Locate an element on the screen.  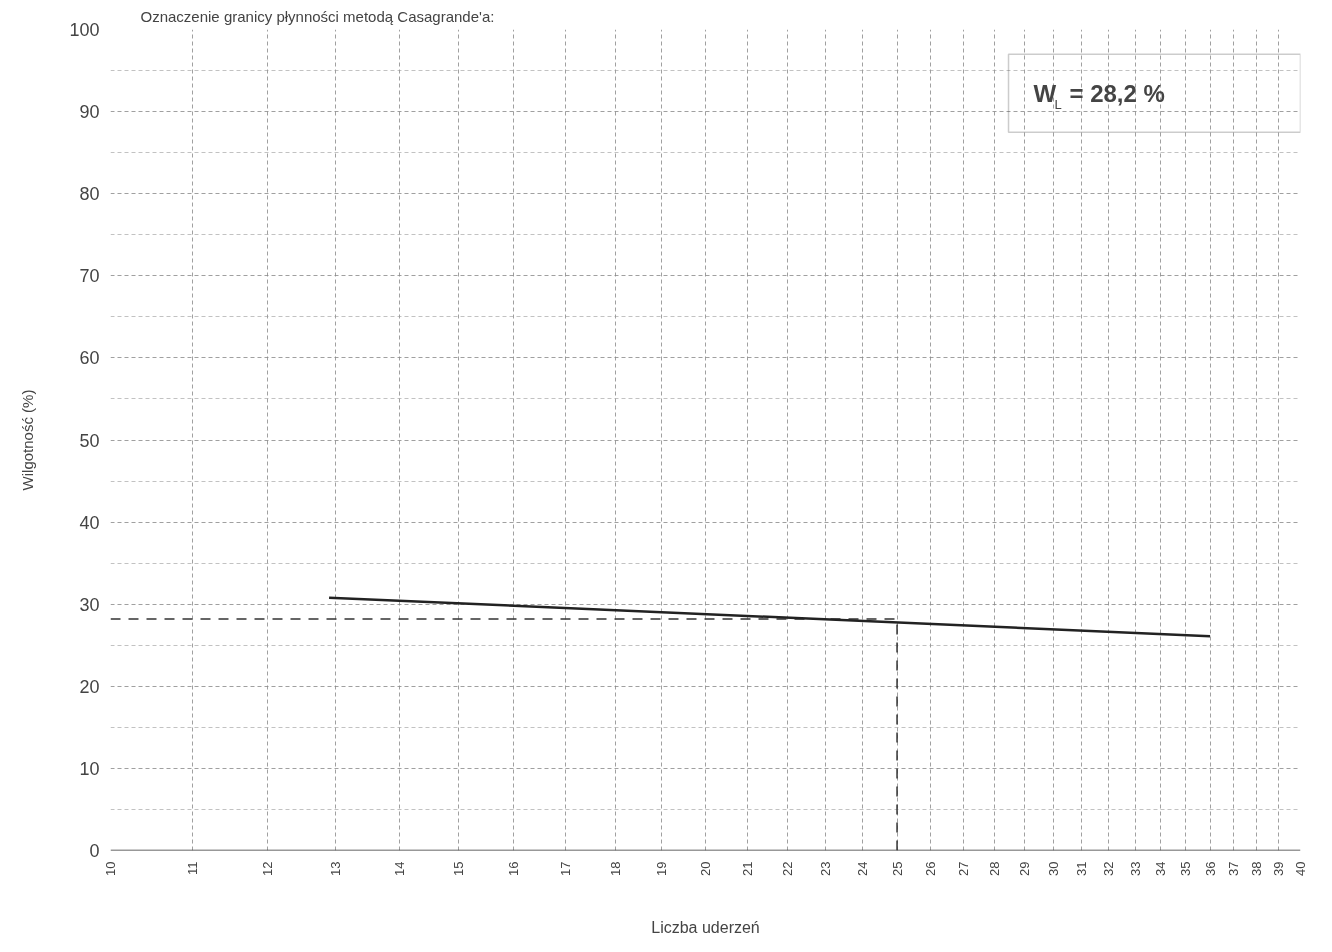
y-tick-label: 50 is located at coordinates (89, 440).